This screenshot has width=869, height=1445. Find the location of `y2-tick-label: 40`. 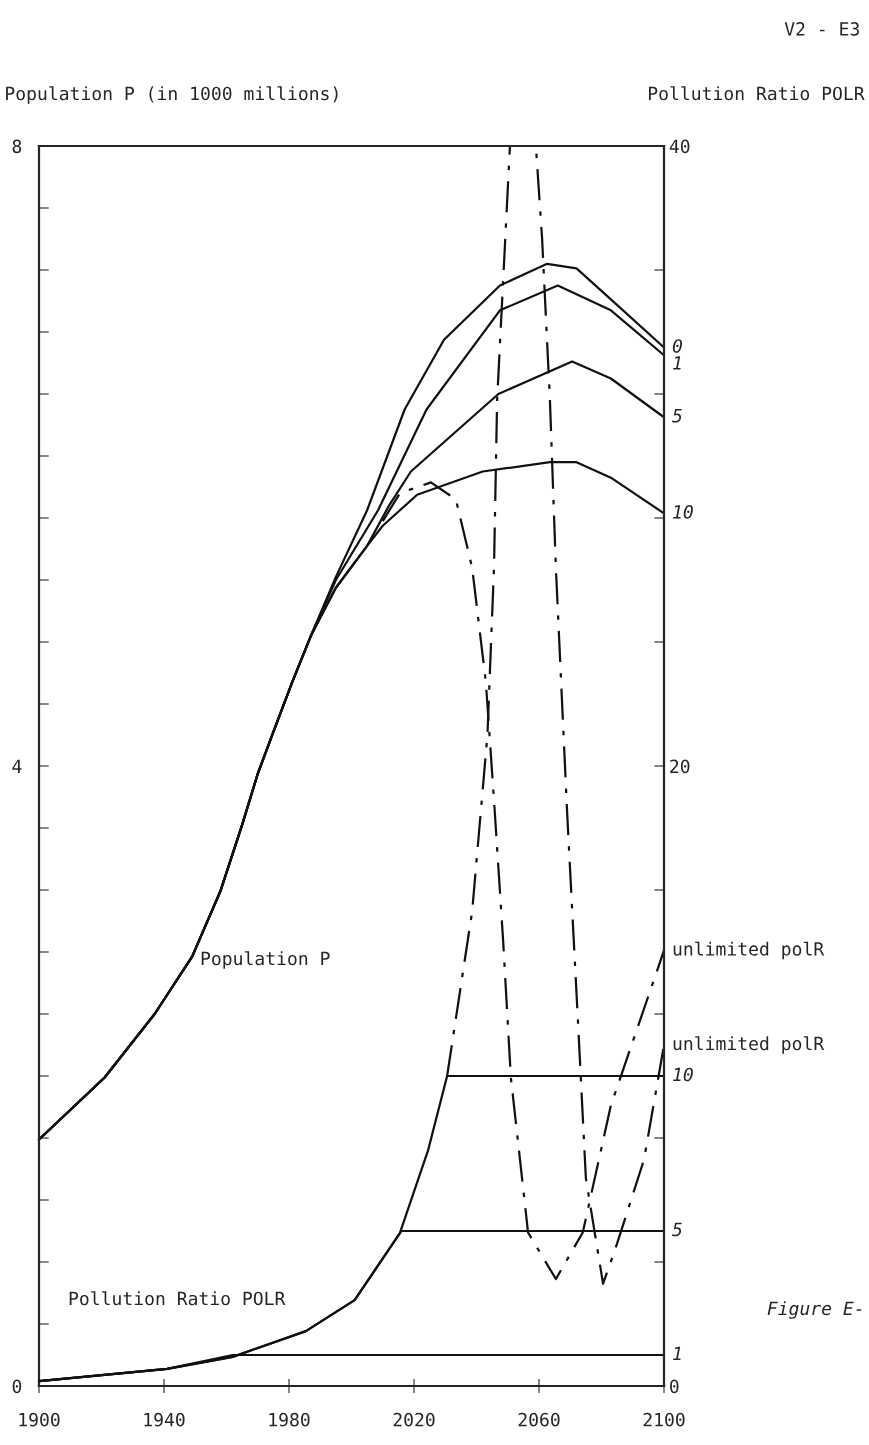

y2-tick-label: 40 is located at coordinates (679, 146).